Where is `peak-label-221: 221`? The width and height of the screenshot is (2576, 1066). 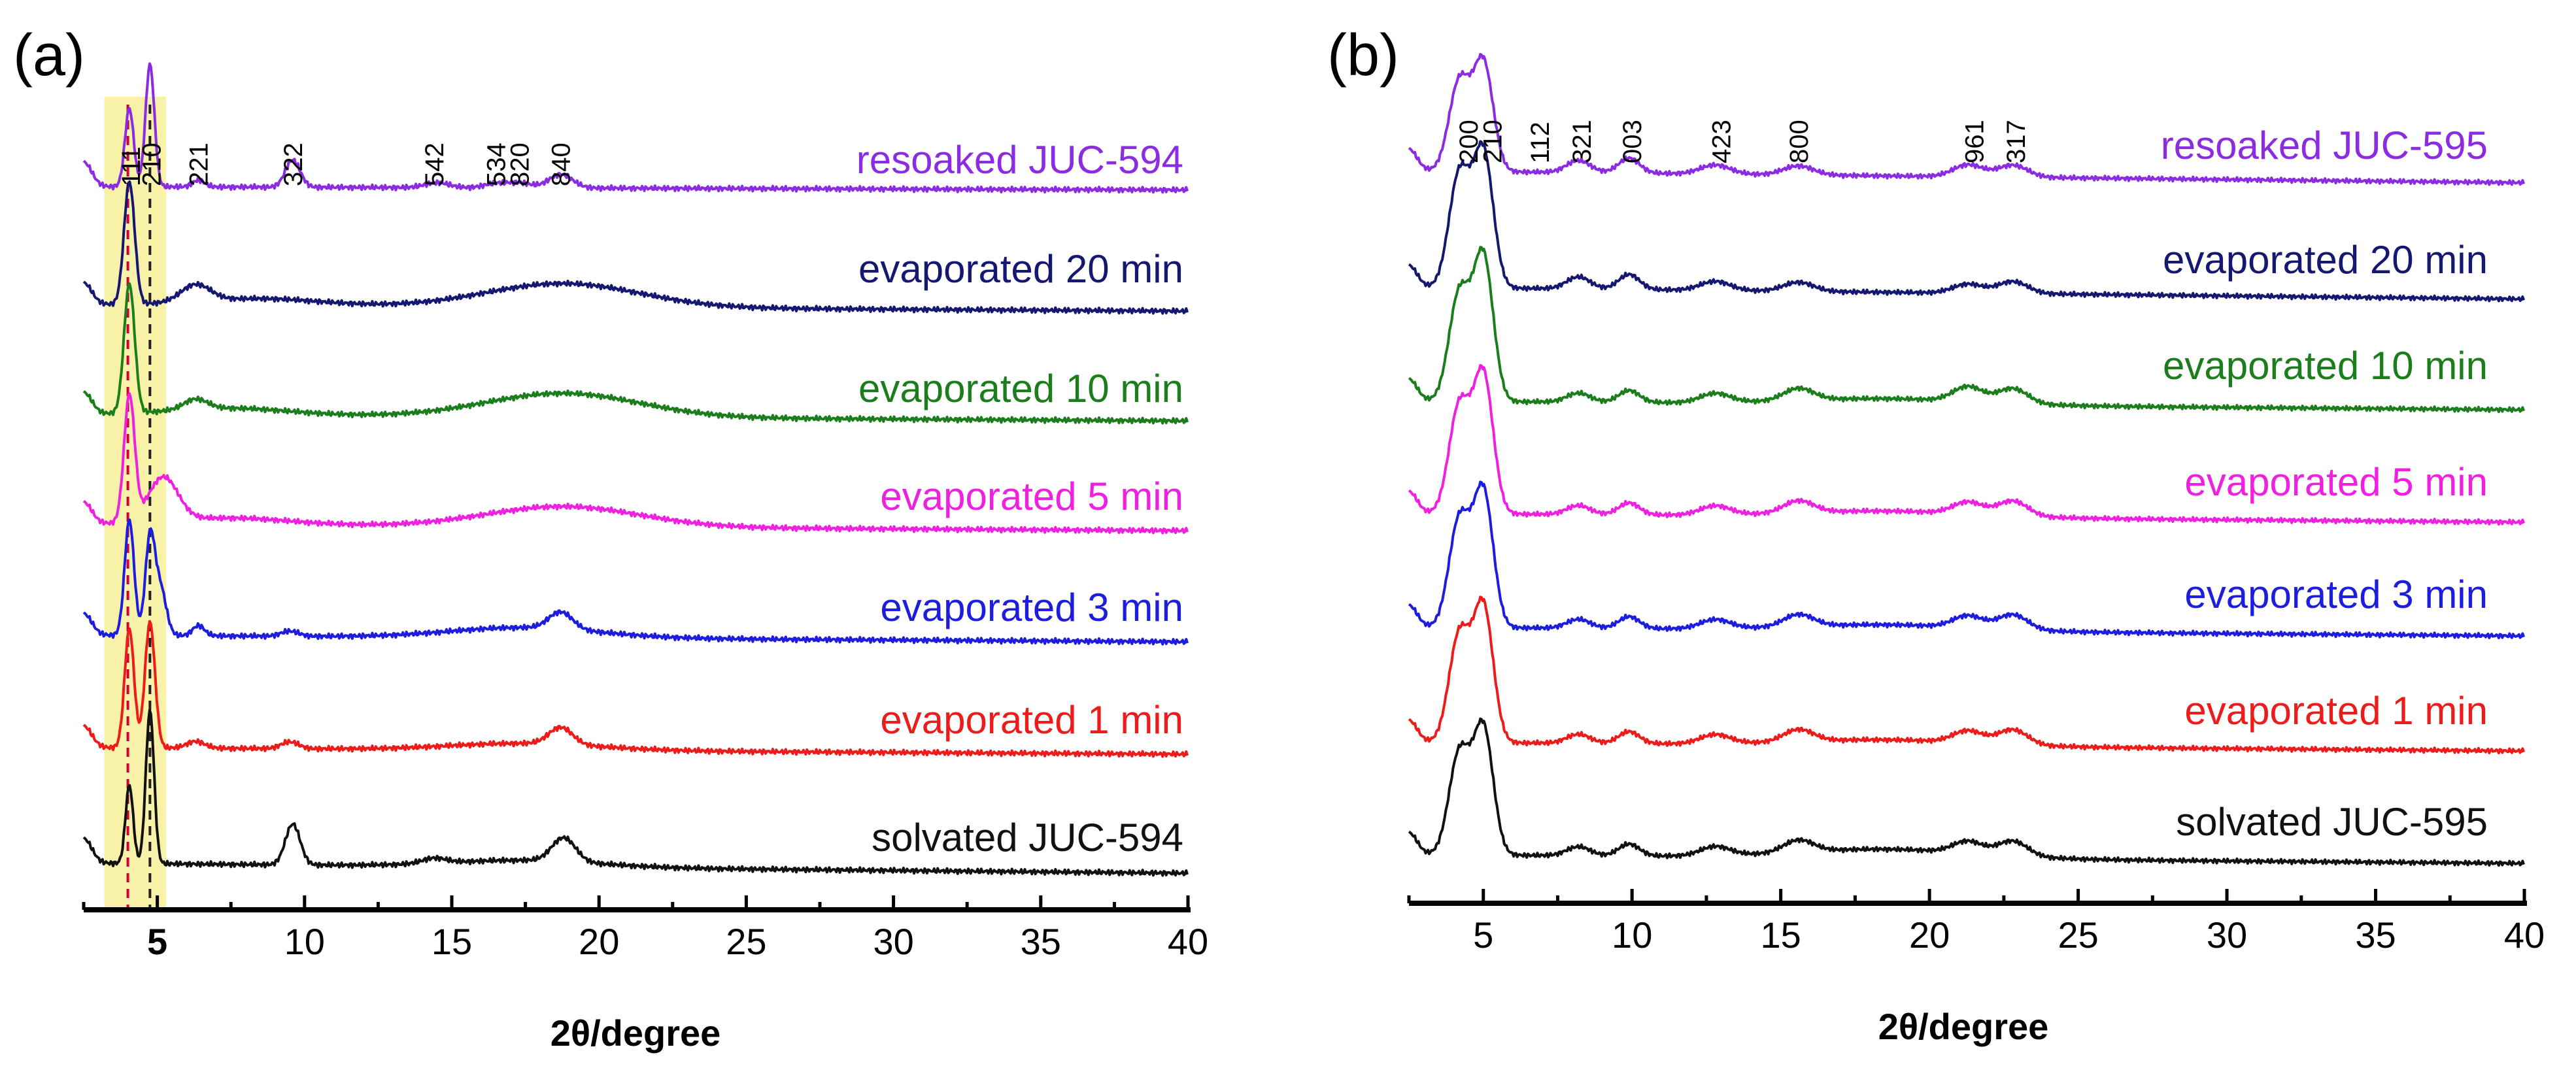 peak-label-221: 221 is located at coordinates (199, 164).